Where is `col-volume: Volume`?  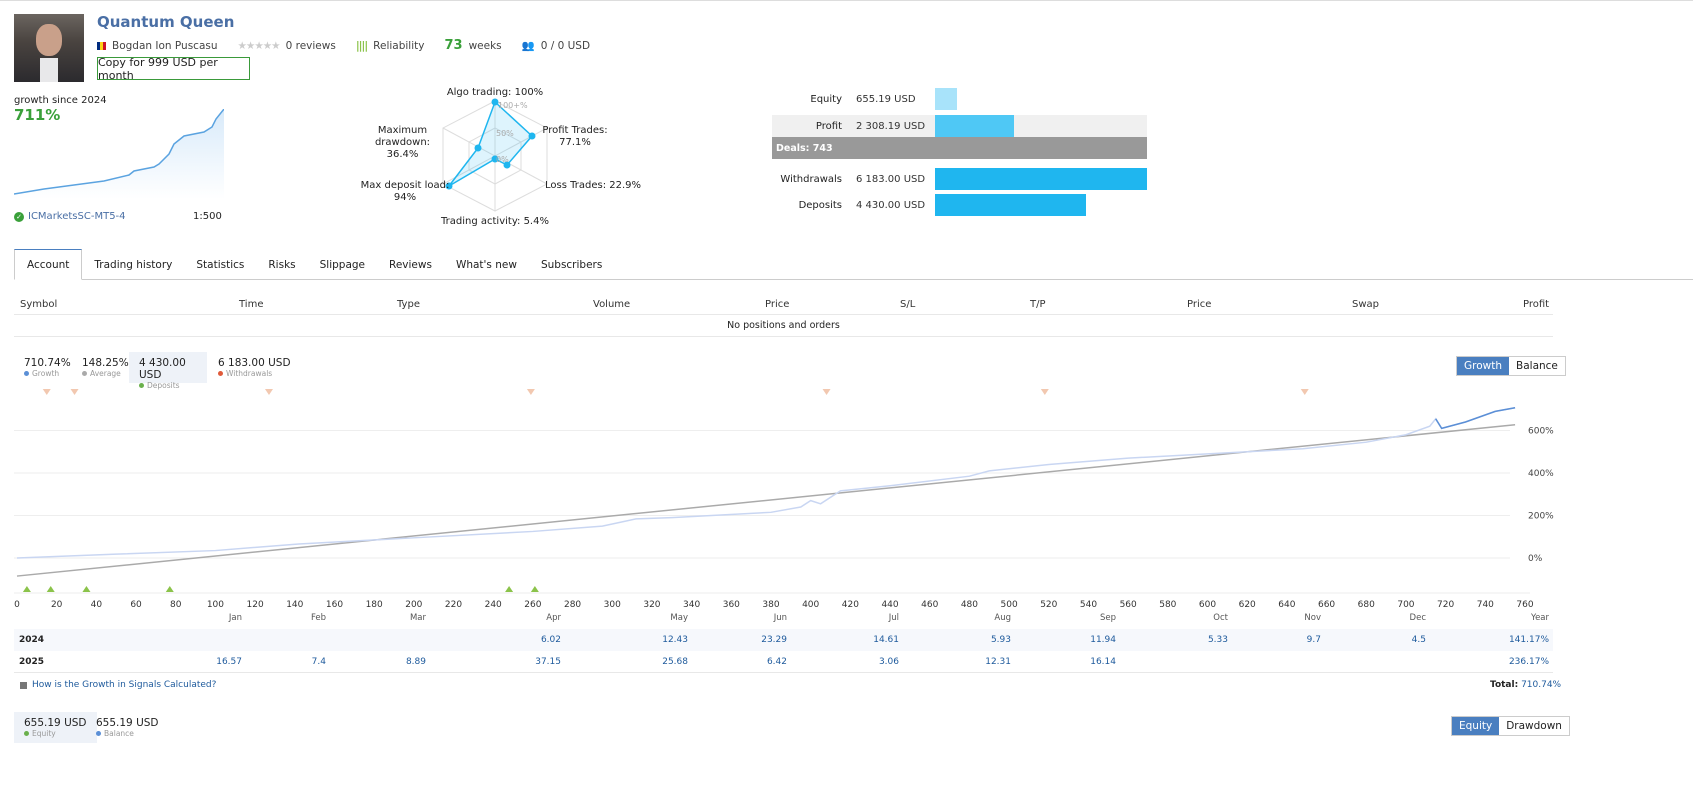
col-volume: Volume is located at coordinates (612, 304).